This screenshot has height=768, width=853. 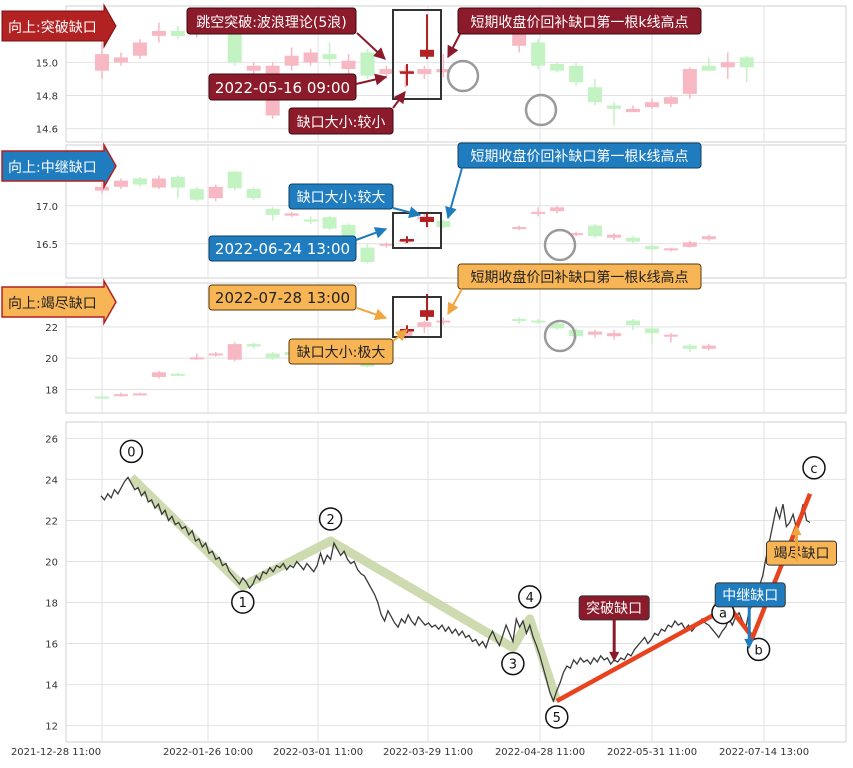 I want to click on panel-1-gap-candle, so click(x=407, y=72).